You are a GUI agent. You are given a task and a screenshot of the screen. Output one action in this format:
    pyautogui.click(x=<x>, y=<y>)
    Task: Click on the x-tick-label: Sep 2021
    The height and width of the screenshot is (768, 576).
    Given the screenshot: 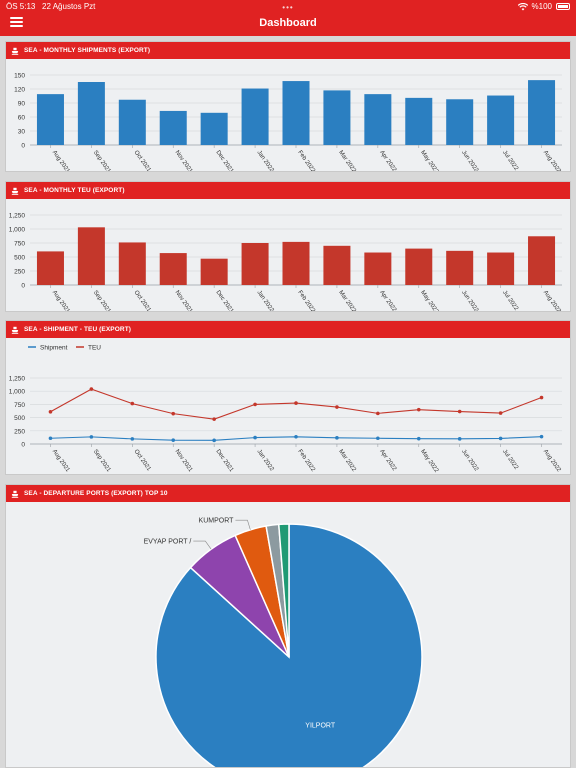 What is the action you would take?
    pyautogui.click(x=102, y=461)
    